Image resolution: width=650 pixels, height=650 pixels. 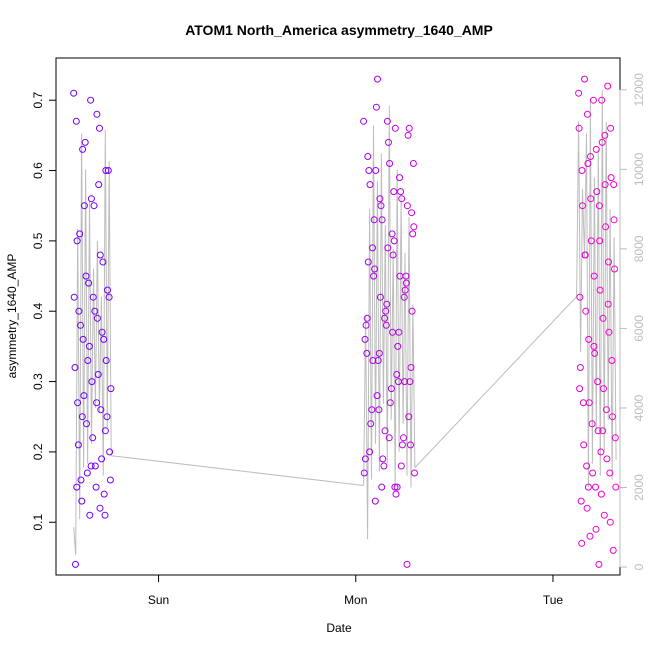 What do you see at coordinates (639, 248) in the screenshot?
I see `y-tick-label-right: 8000` at bounding box center [639, 248].